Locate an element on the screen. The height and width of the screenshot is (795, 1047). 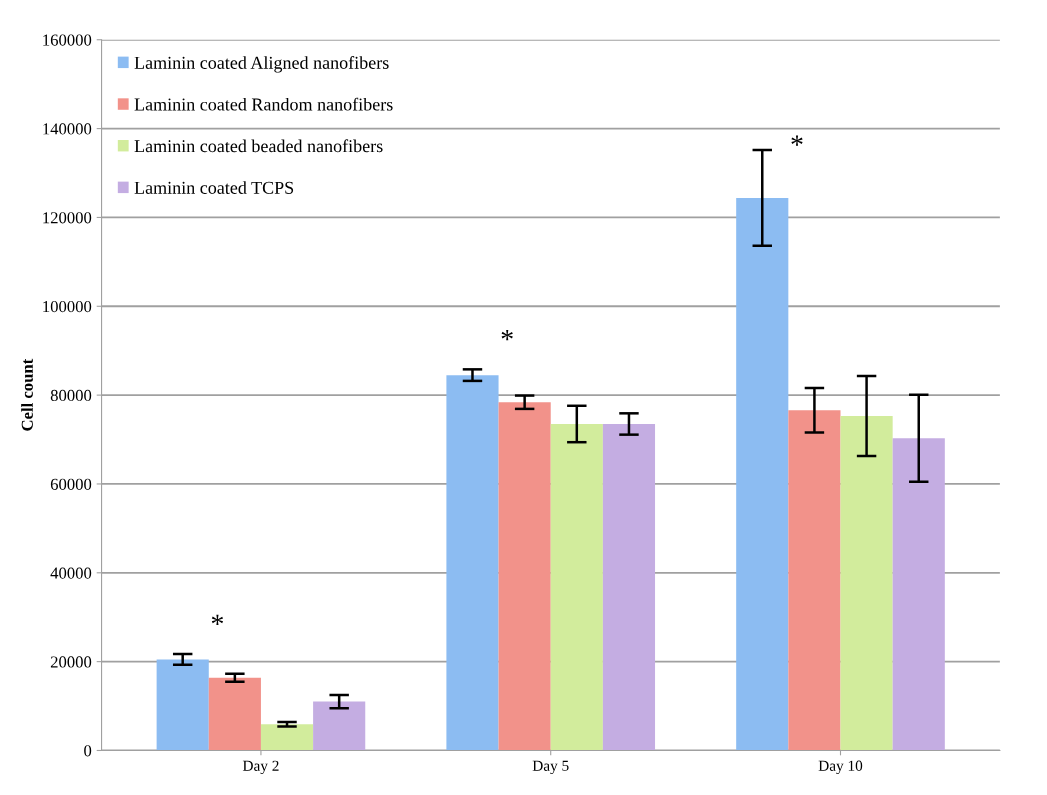
y-tick-label: 20000 is located at coordinates (71, 662).